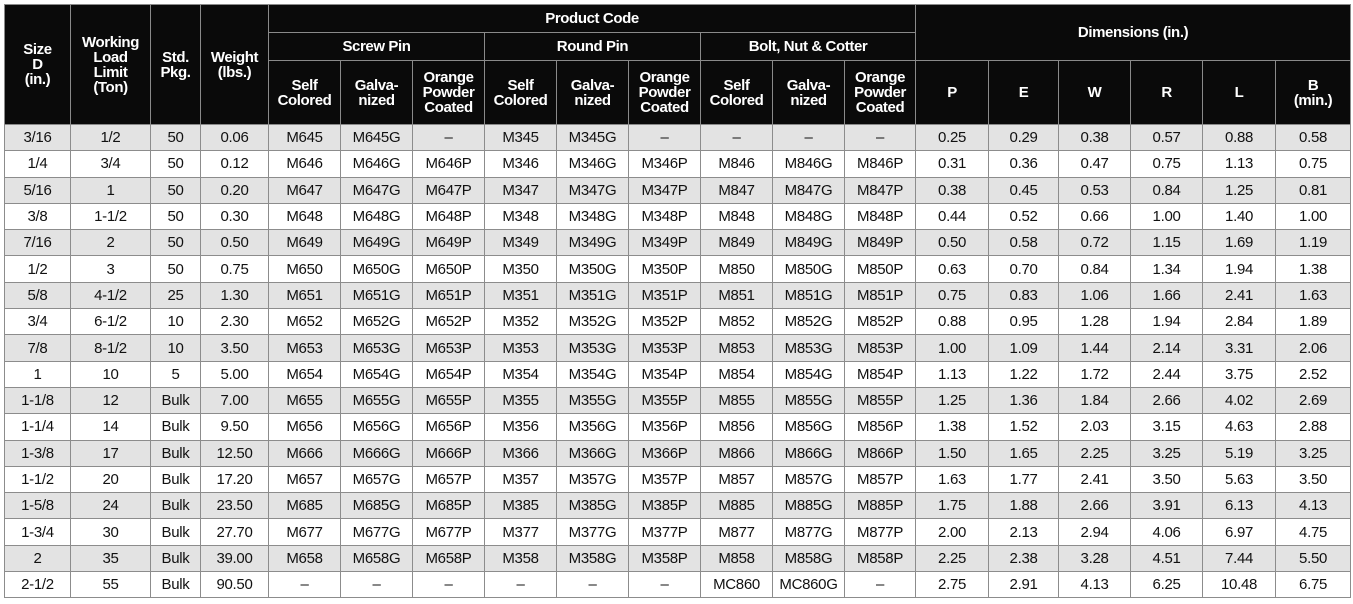  Describe the element at coordinates (448, 107) in the screenshot. I see `header-line: Coated` at that location.